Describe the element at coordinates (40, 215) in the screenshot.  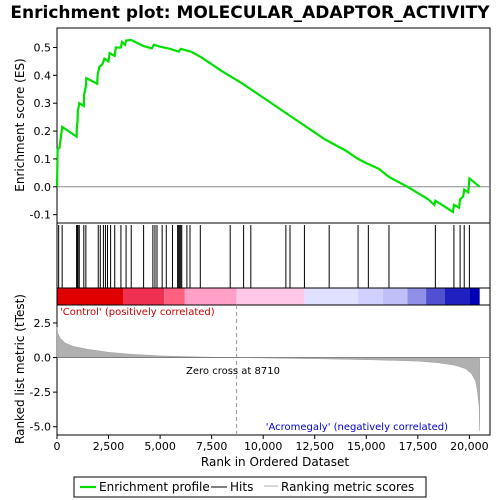
I see `es-tick-label: -0.1` at that location.